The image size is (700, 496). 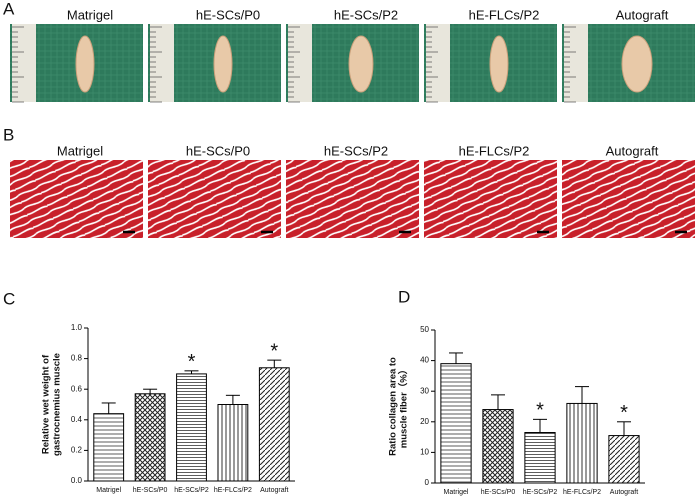 What do you see at coordinates (427, 482) in the screenshot?
I see `y-tick-label: 0` at bounding box center [427, 482].